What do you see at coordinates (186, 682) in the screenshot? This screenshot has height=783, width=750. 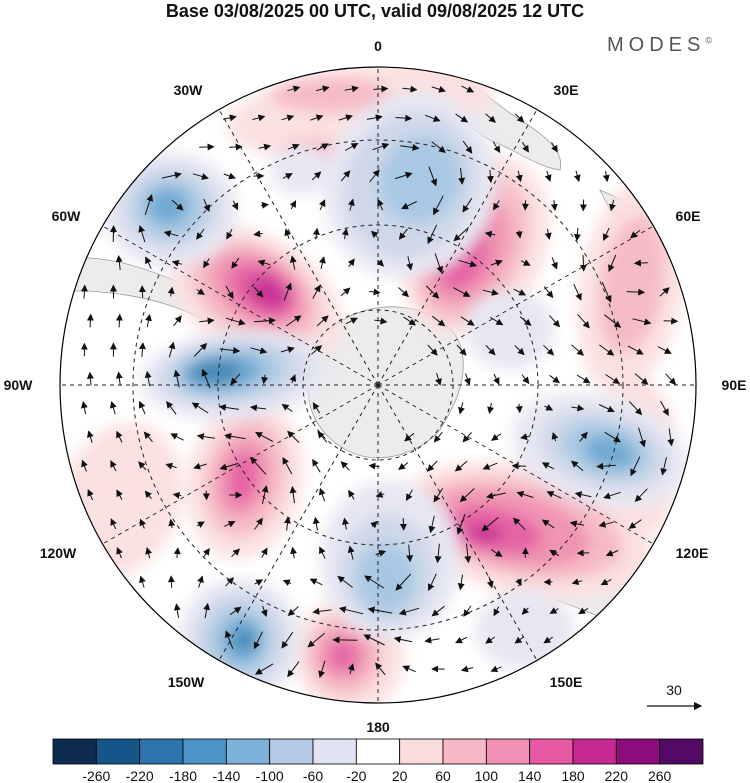 I see `lon-label-150w: 150W` at bounding box center [186, 682].